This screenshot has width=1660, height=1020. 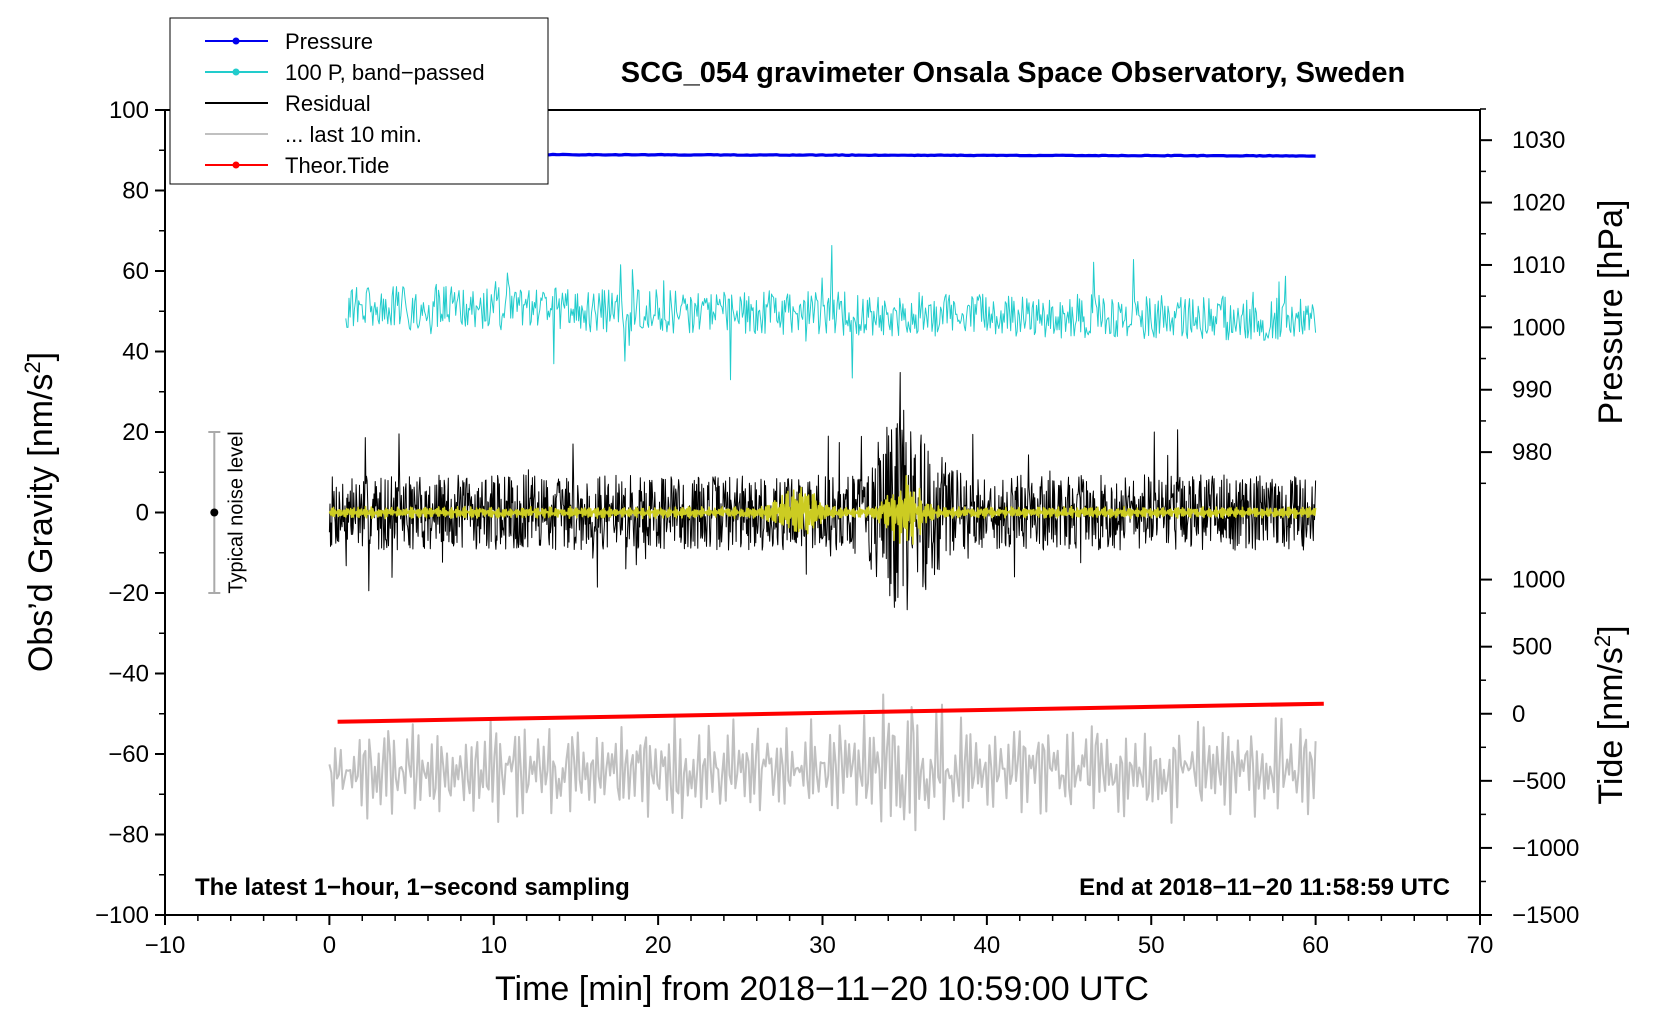 I want to click on y-tick-label-7: 40, so click(x=135, y=352).